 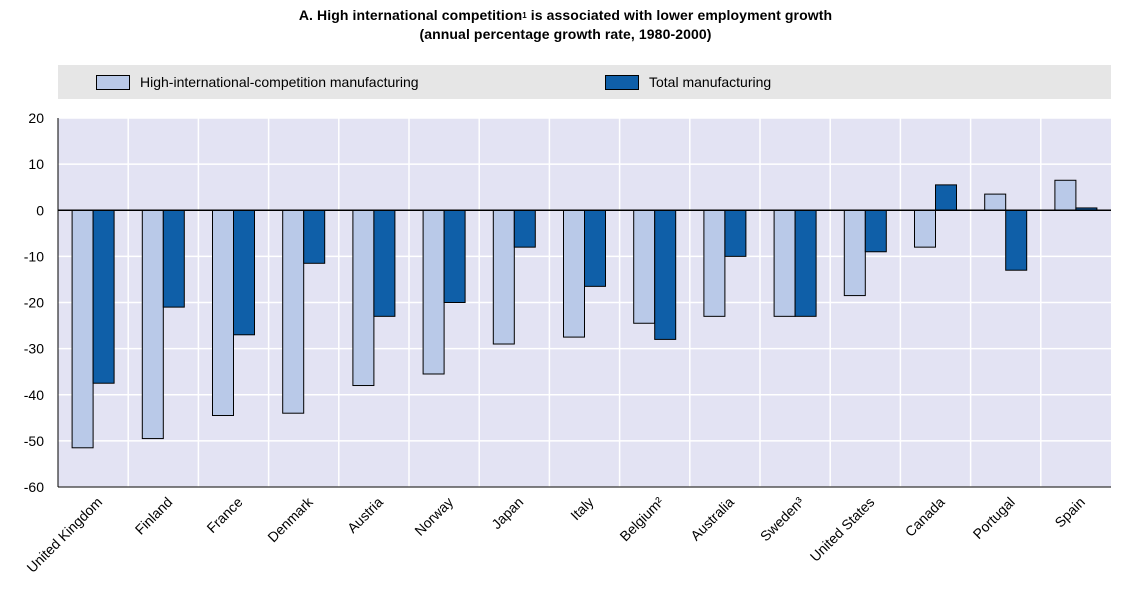 What do you see at coordinates (622, 82) in the screenshot?
I see `legend-swatch-total` at bounding box center [622, 82].